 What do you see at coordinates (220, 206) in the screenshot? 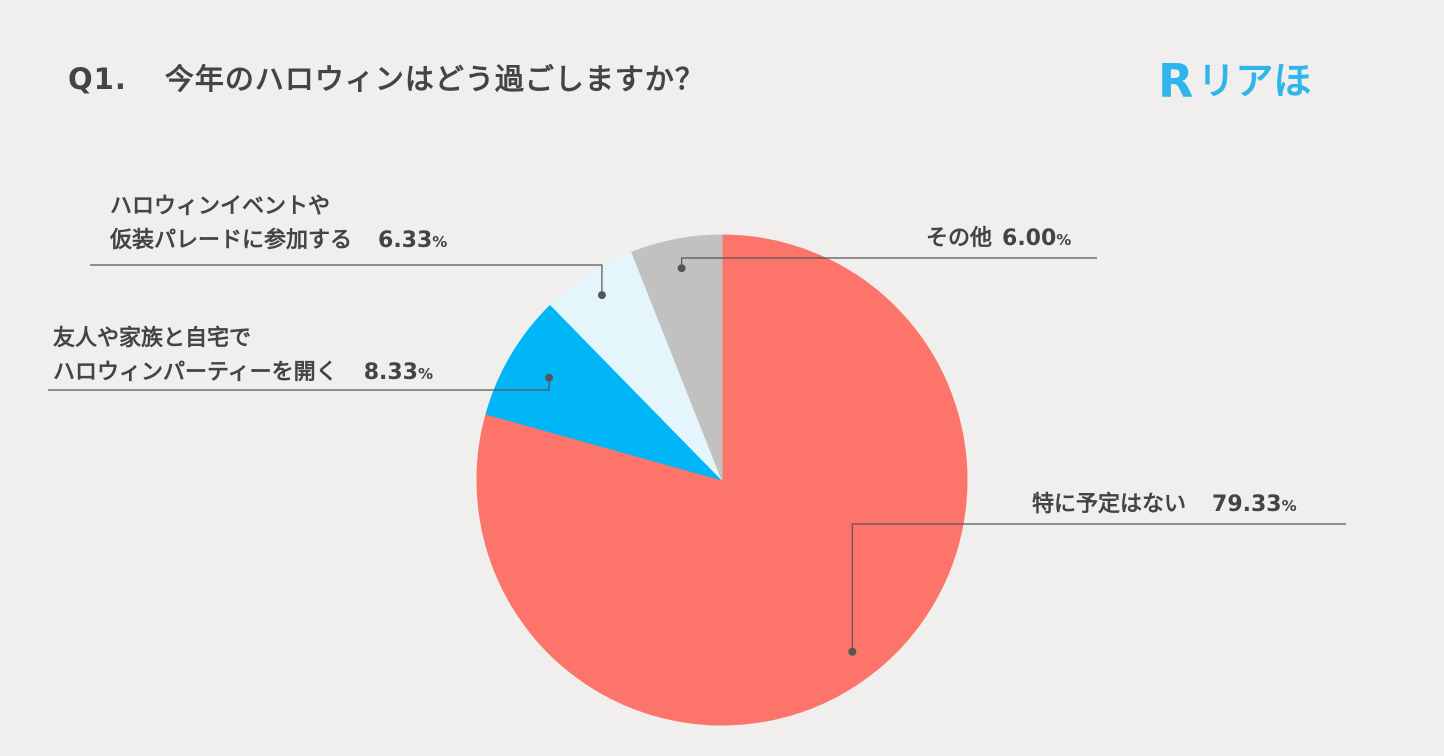
I see `slice-label-event-line1: ハロウィンイベントや` at bounding box center [220, 206].